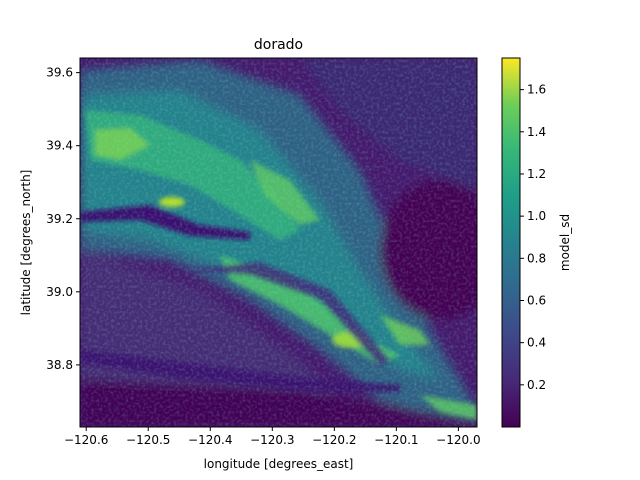  Describe the element at coordinates (511, 242) in the screenshot. I see `colorbar` at that location.